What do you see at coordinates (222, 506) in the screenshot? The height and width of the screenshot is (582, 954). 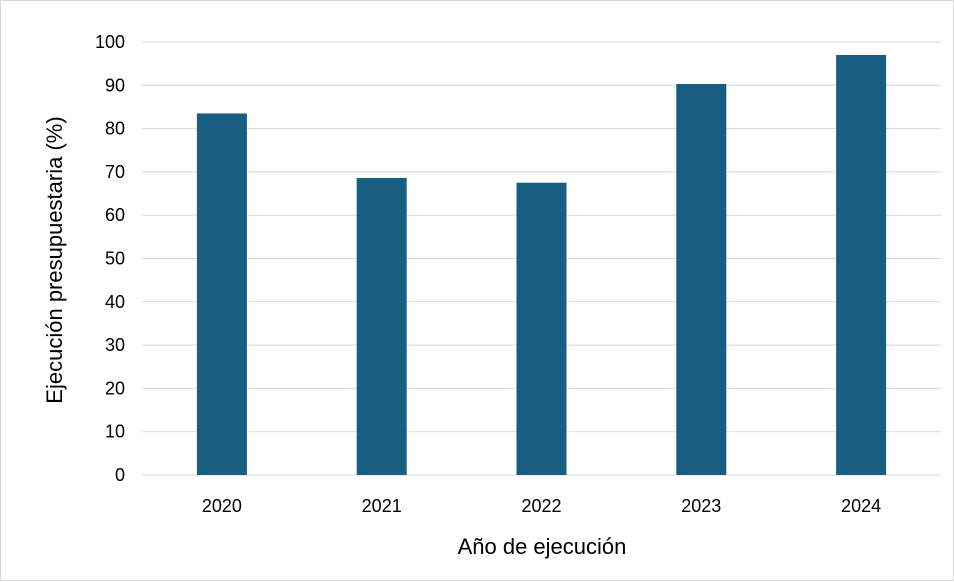 I see `x-tick-label: 2020` at bounding box center [222, 506].